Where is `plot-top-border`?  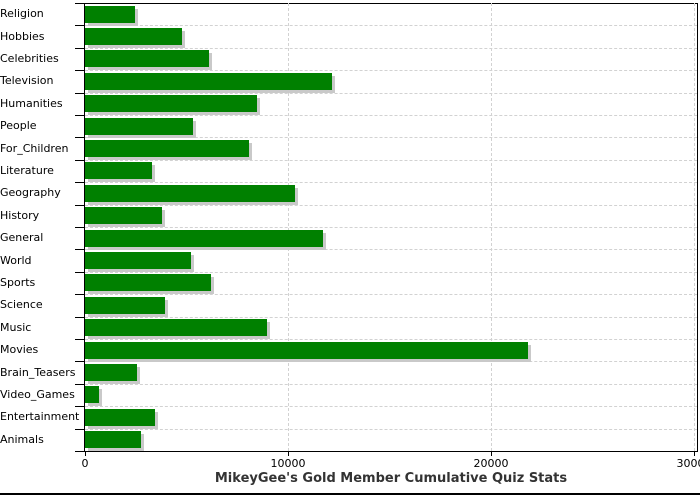 plot-top-border is located at coordinates (386, 3).